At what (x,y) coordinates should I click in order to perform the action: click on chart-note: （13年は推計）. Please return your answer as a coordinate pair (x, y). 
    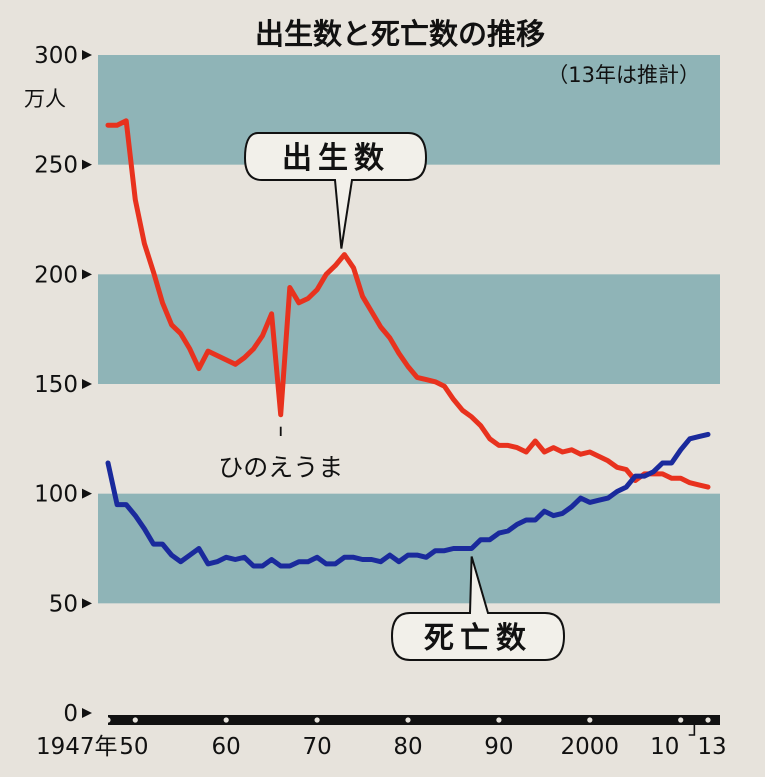
    Looking at the image, I should click on (623, 75).